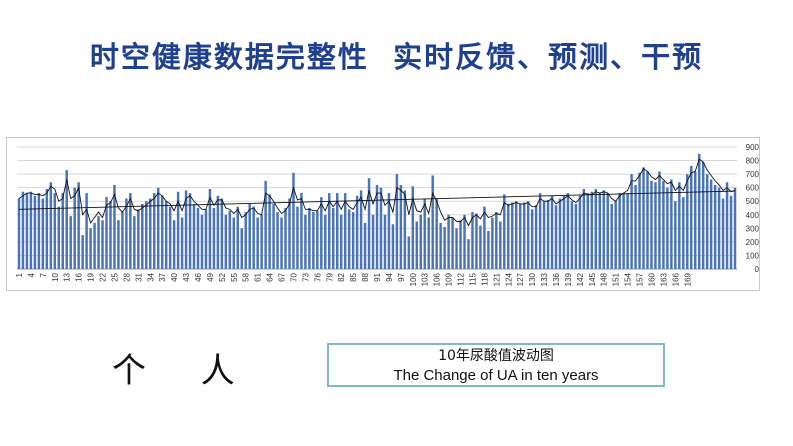 This screenshot has height=446, width=793. What do you see at coordinates (19, 274) in the screenshot?
I see `x-tick-label: 1` at bounding box center [19, 274].